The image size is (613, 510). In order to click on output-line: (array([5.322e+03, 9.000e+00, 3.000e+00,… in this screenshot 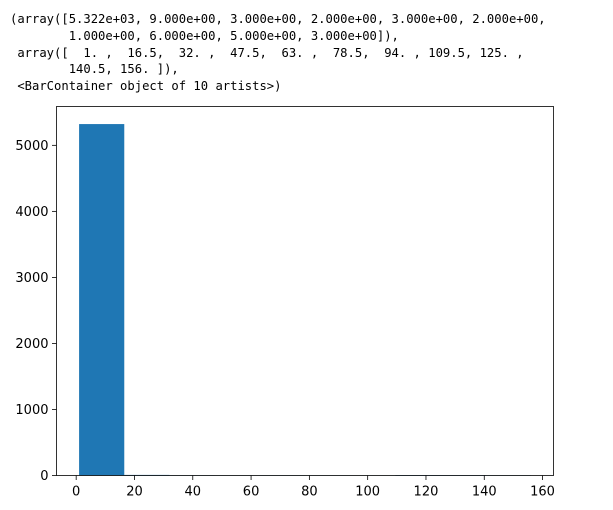, I will do `click(278, 19)`.